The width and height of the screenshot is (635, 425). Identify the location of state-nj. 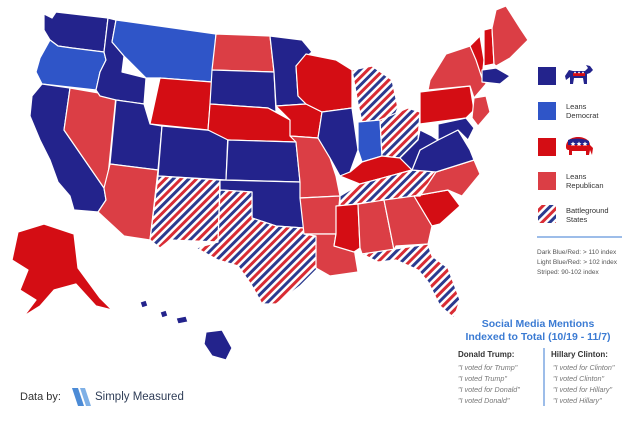
(481, 111).